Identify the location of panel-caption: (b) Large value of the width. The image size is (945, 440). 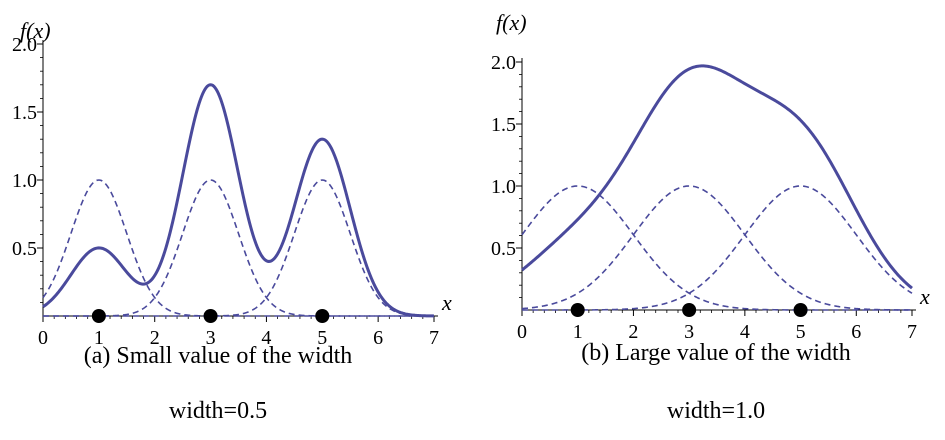
(715, 353).